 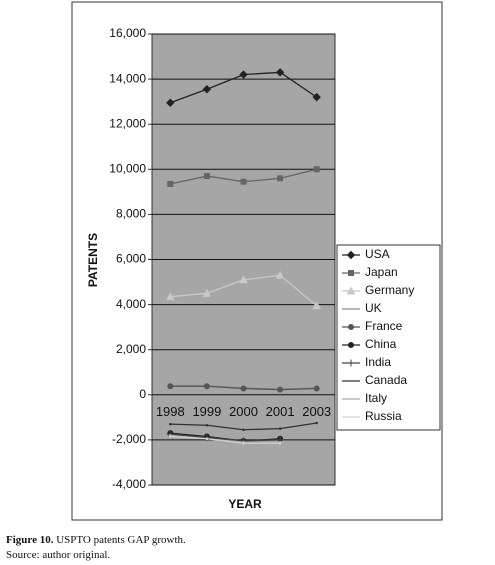 What do you see at coordinates (280, 411) in the screenshot?
I see `x-tick-label: 2001` at bounding box center [280, 411].